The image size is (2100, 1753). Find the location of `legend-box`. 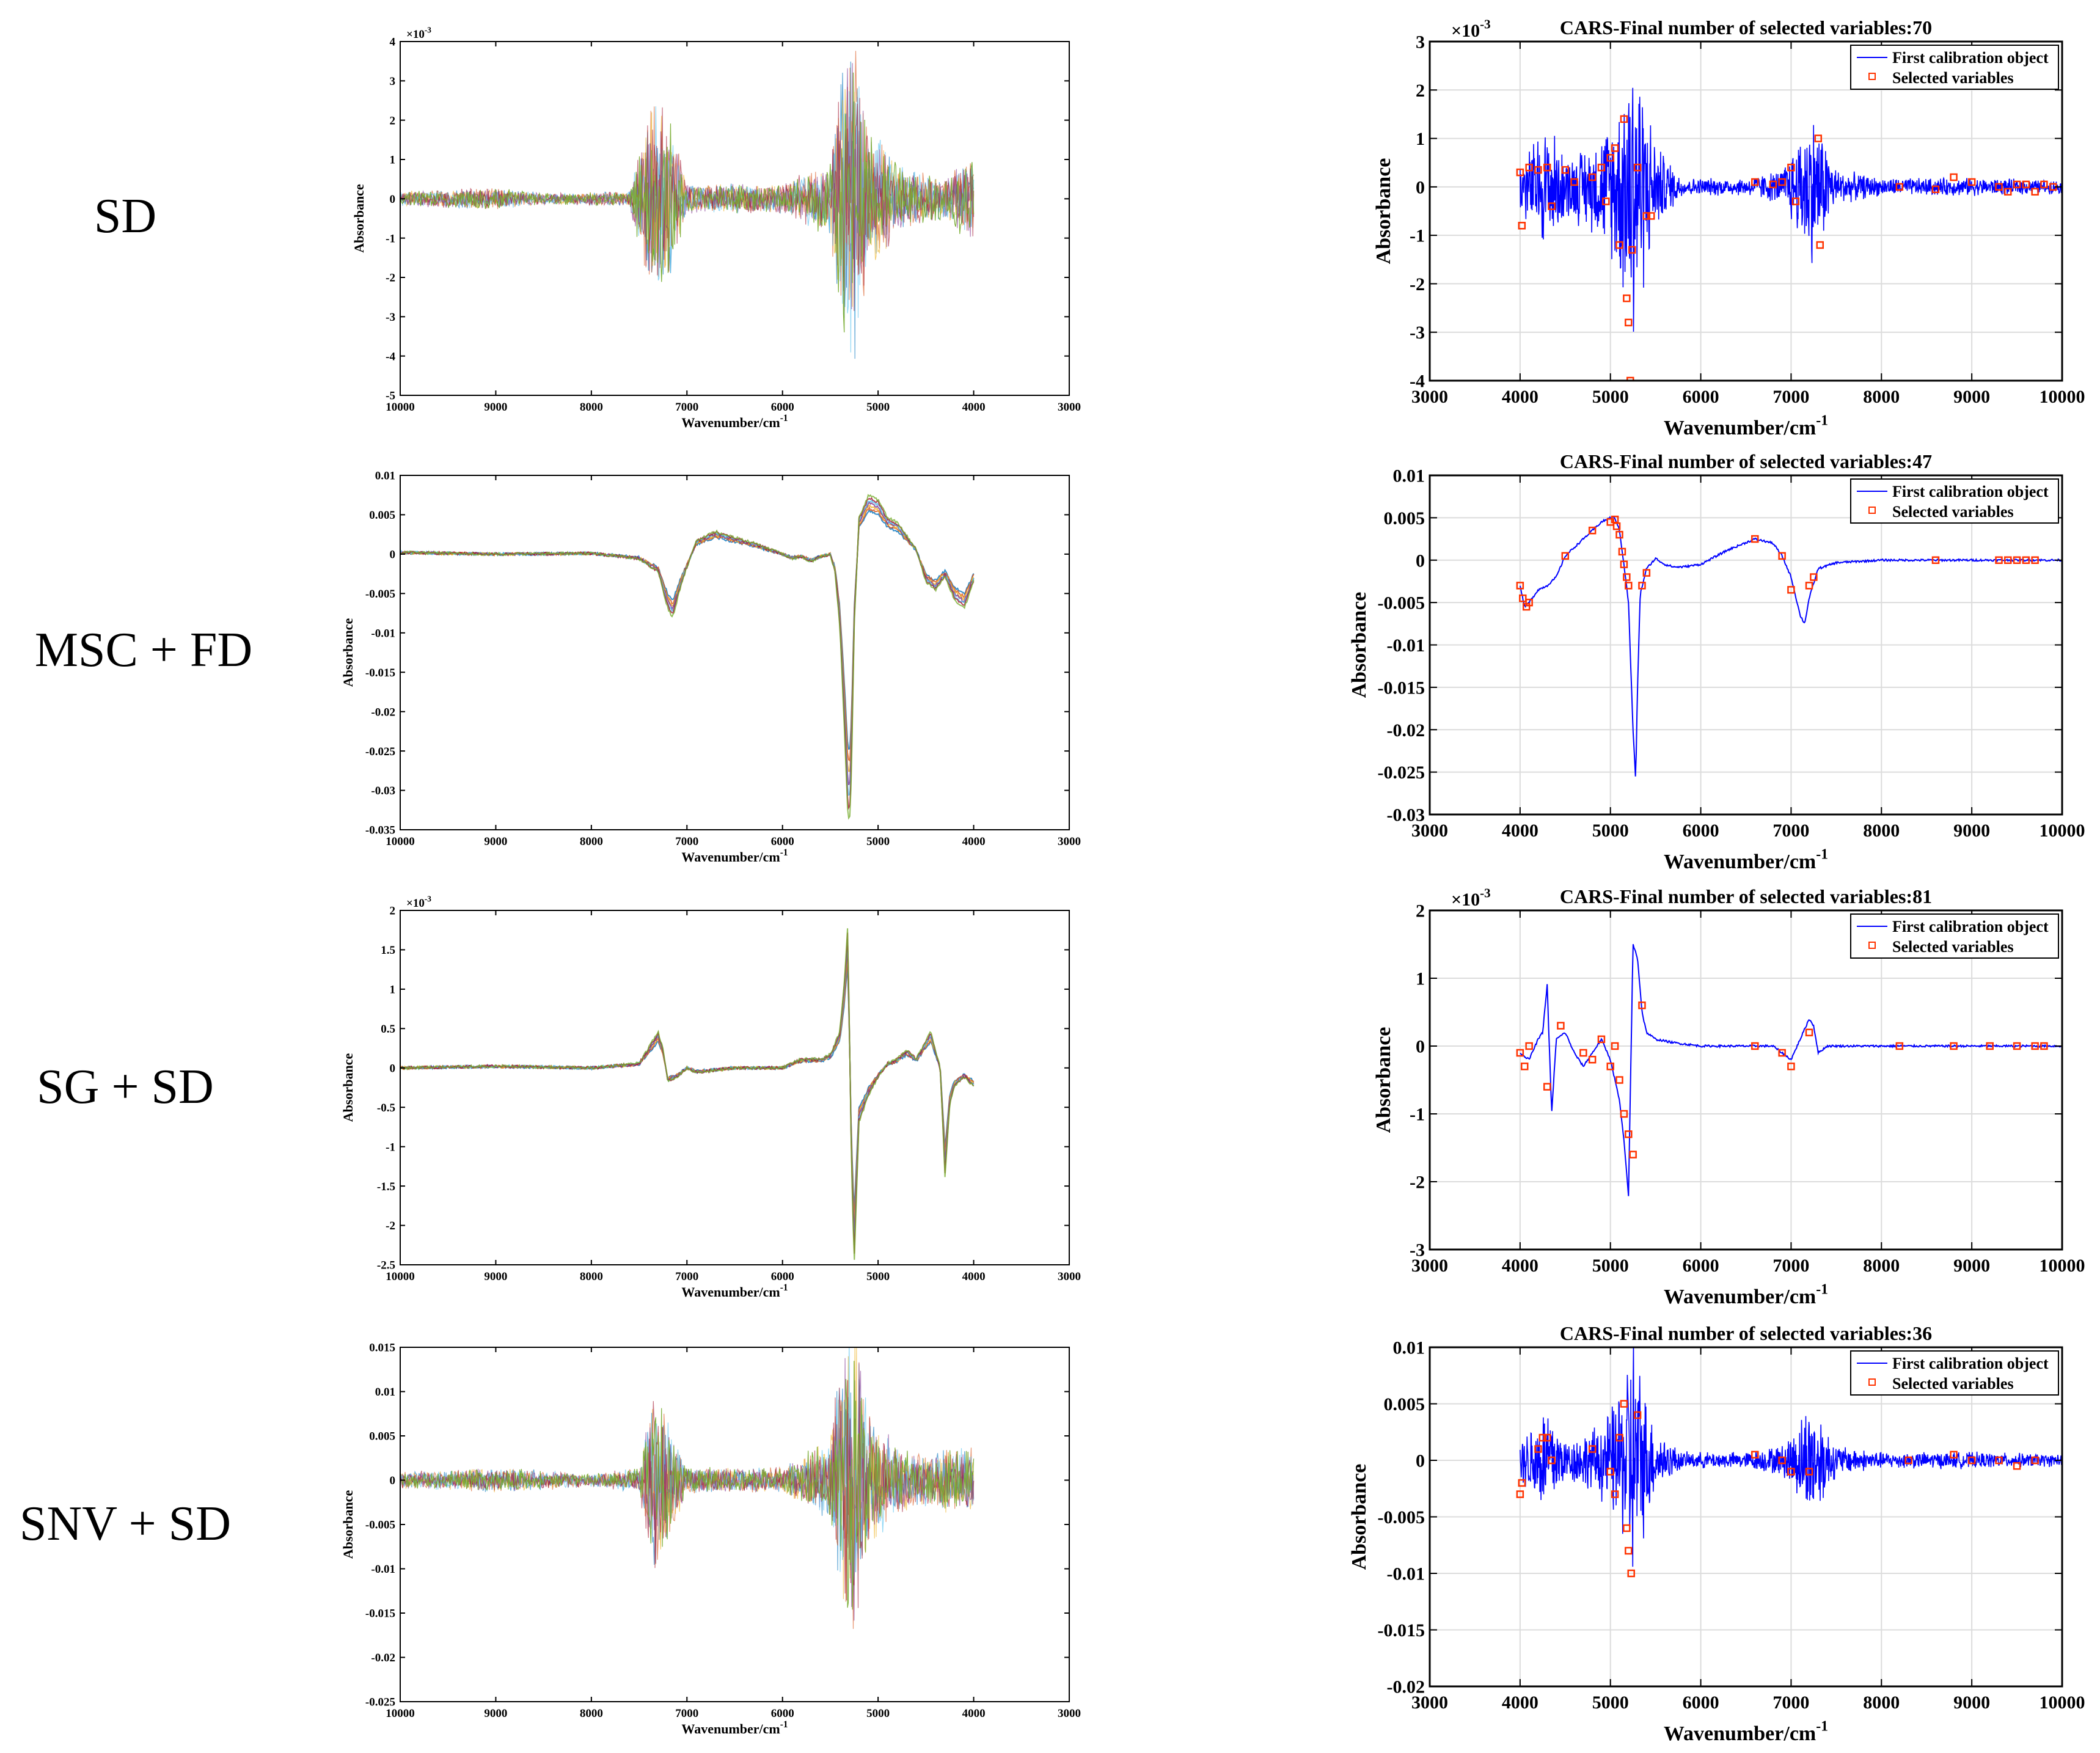

legend-box is located at coordinates (1955, 501).